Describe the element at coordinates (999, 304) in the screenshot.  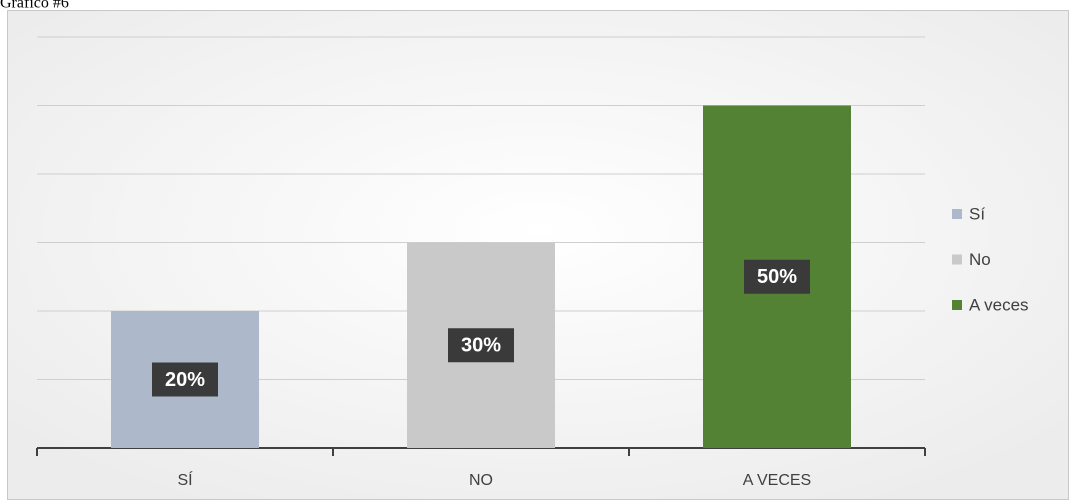
I see `legend-label: A veces` at that location.